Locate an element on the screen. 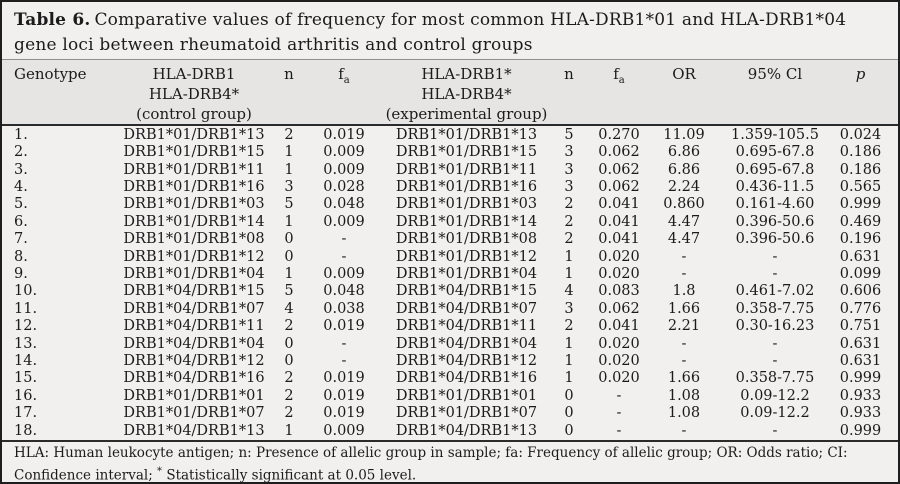 The image size is (900, 484). header-control-line2: HLA-DRB4* is located at coordinates (194, 93).